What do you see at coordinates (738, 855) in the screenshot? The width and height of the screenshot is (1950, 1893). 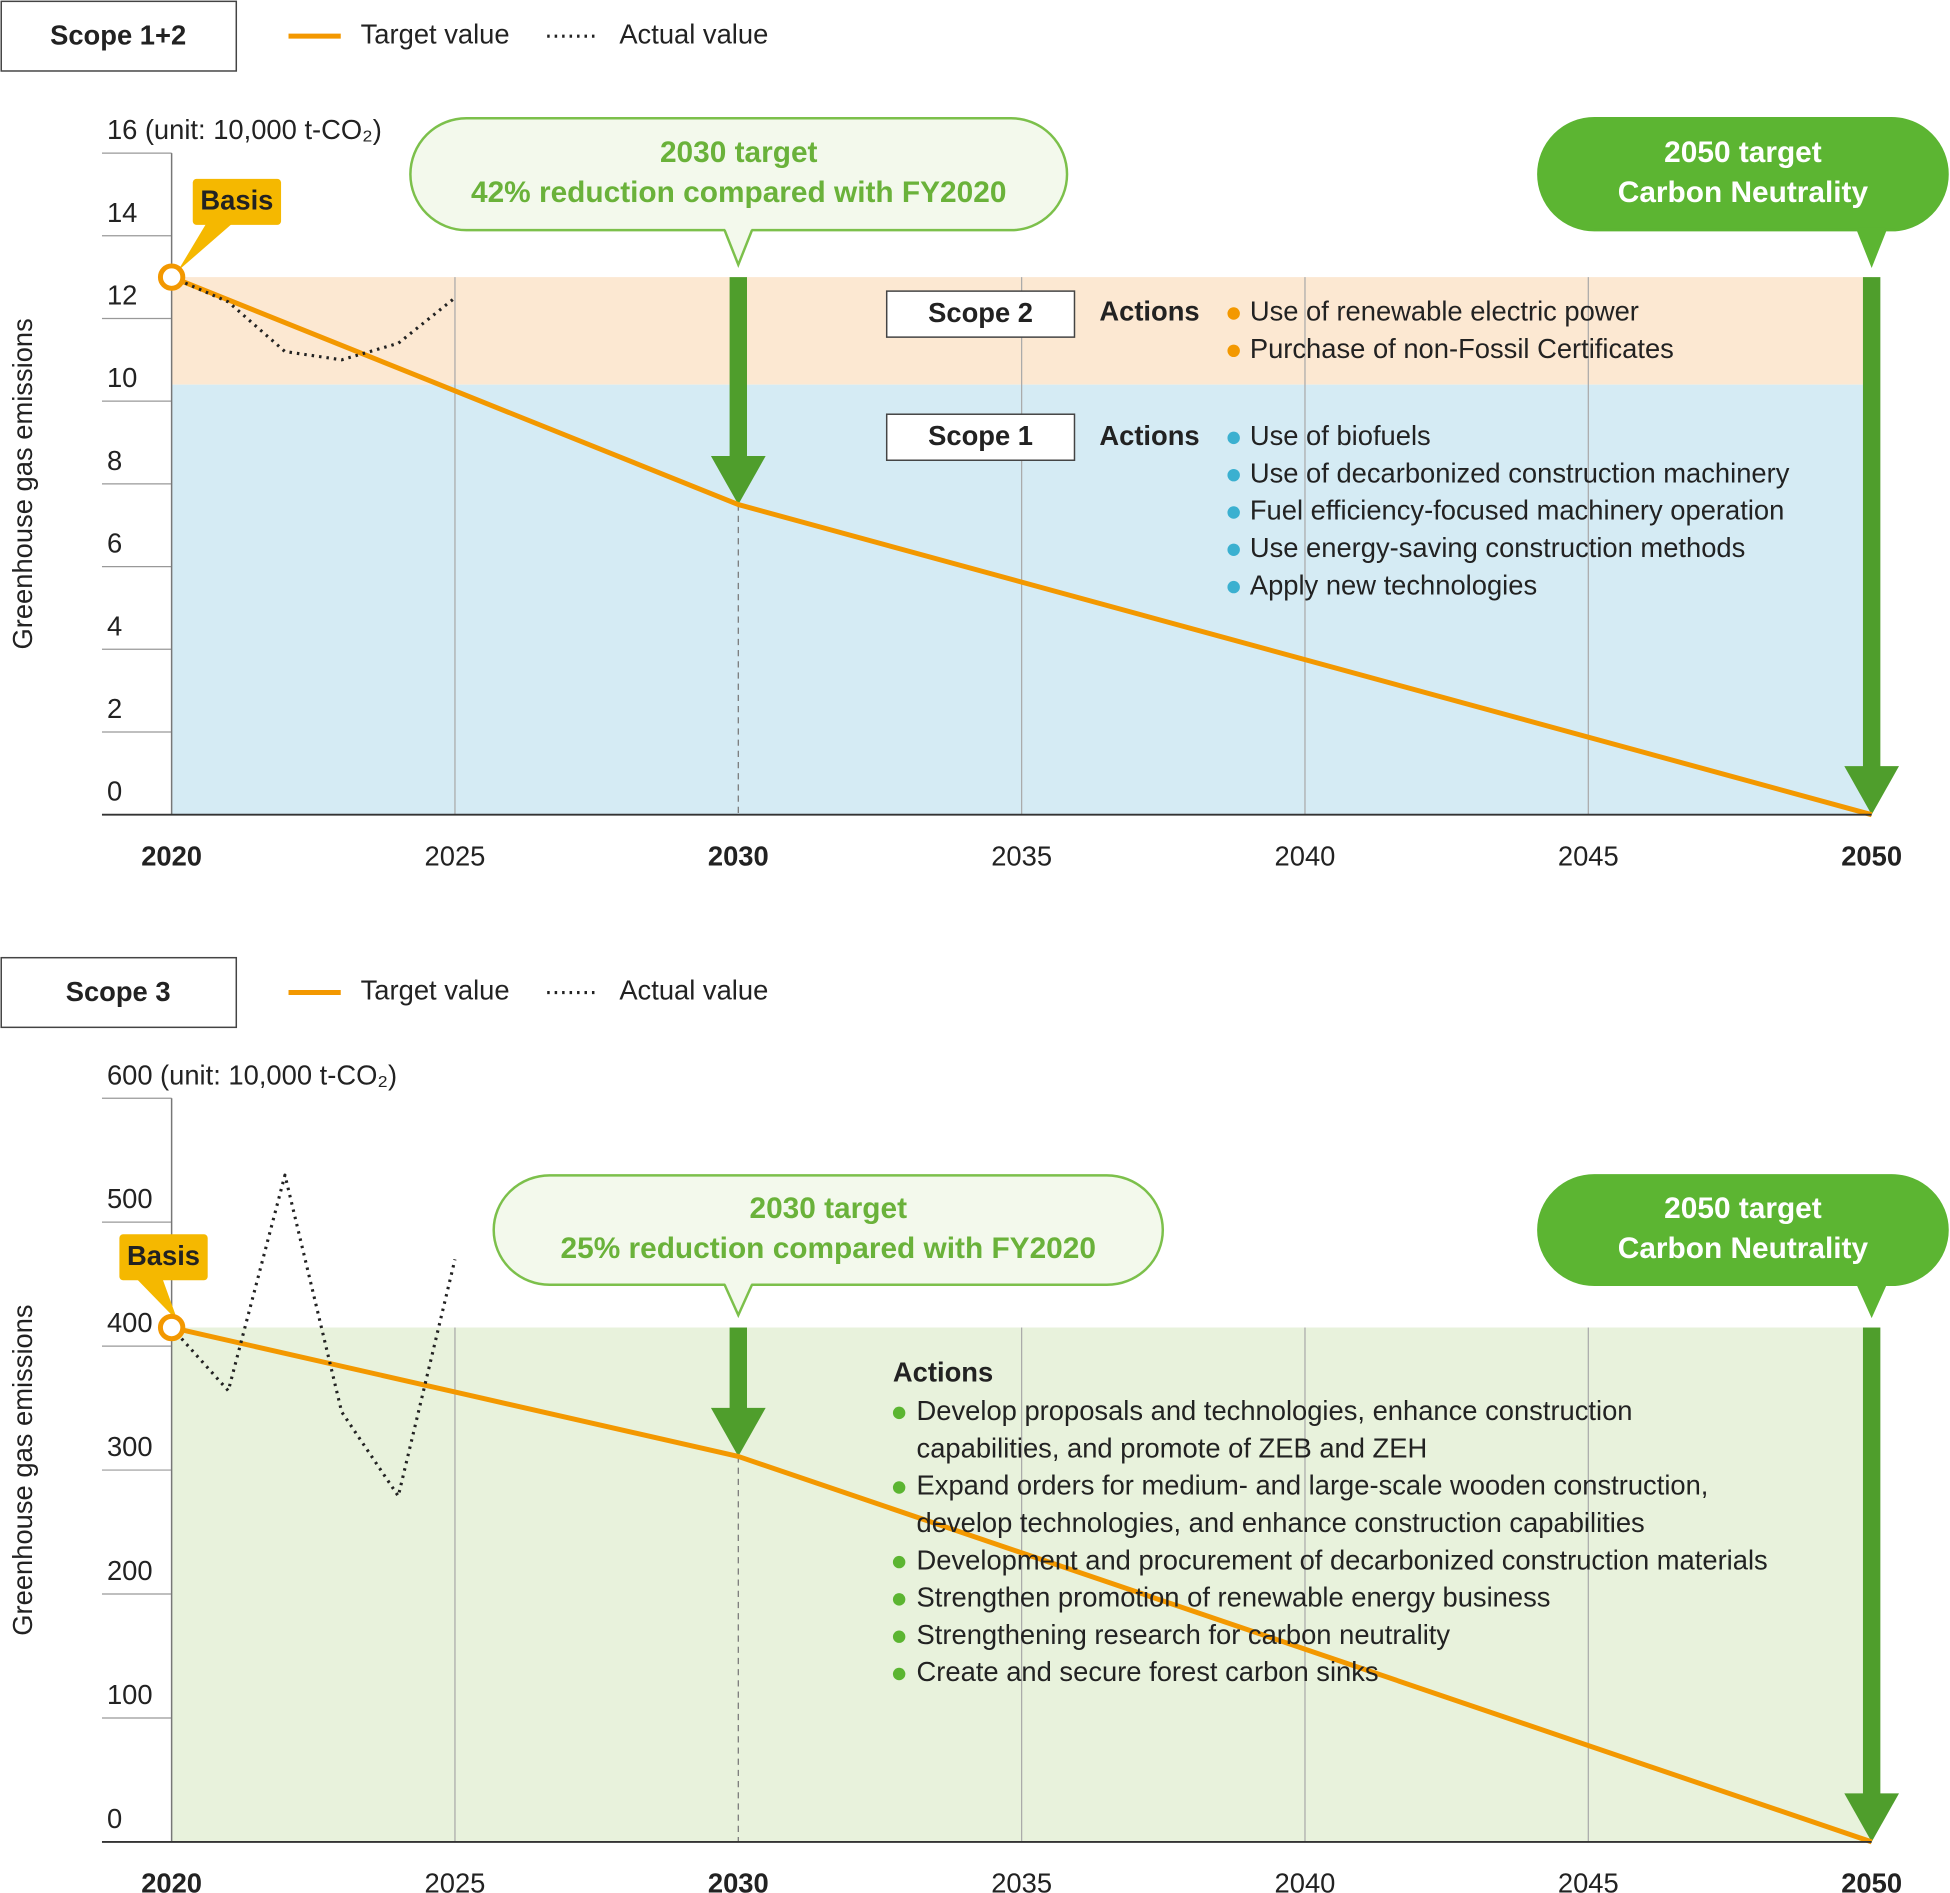 I see `x-tick-label: 2030` at bounding box center [738, 855].